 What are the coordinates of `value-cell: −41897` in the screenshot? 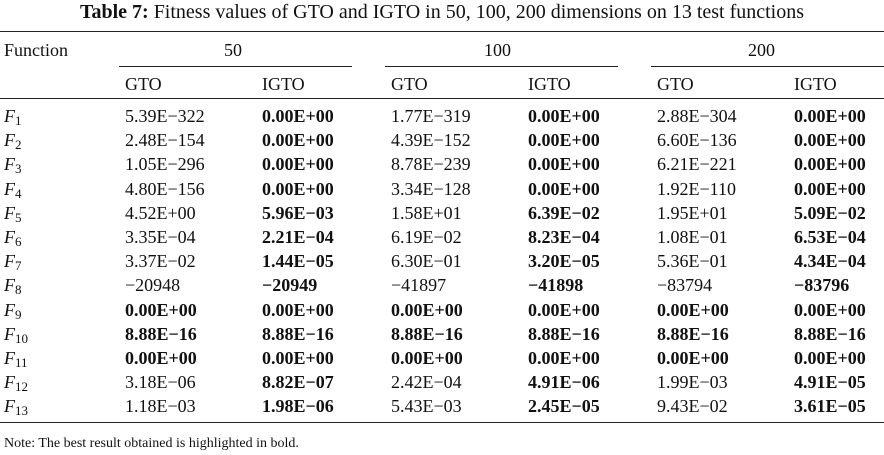 It's located at (419, 285).